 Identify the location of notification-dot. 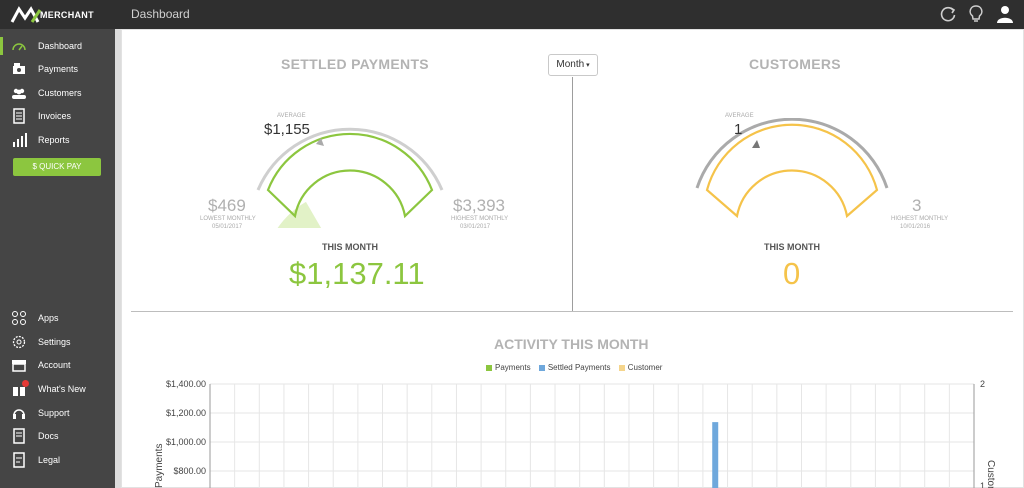
(25, 383).